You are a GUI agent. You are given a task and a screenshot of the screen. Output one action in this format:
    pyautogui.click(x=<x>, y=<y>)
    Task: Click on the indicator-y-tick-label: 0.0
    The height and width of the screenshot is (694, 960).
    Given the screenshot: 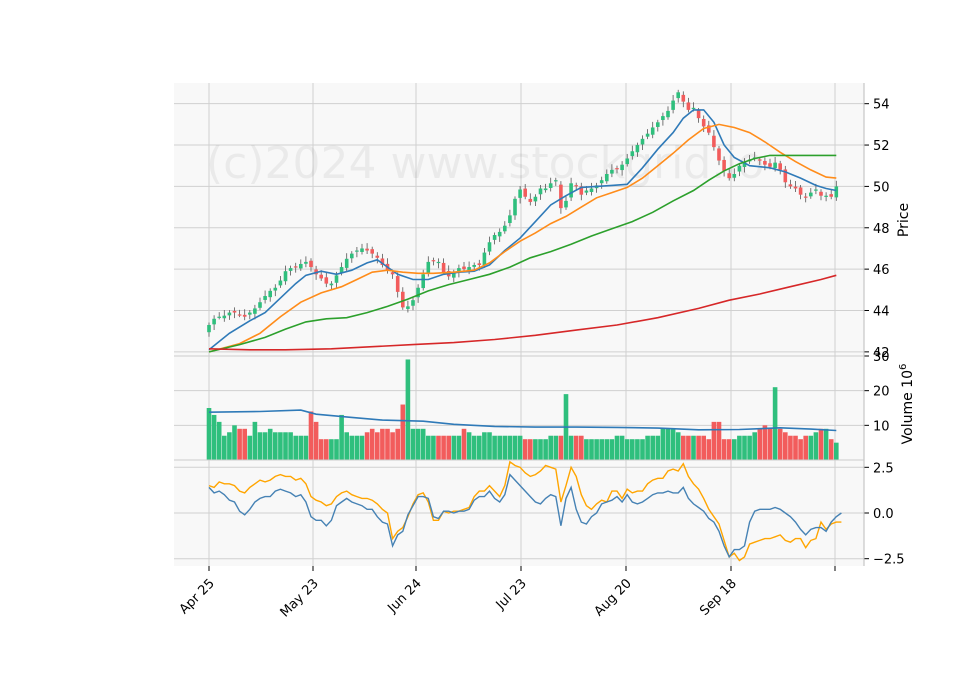 What is the action you would take?
    pyautogui.click(x=883, y=514)
    